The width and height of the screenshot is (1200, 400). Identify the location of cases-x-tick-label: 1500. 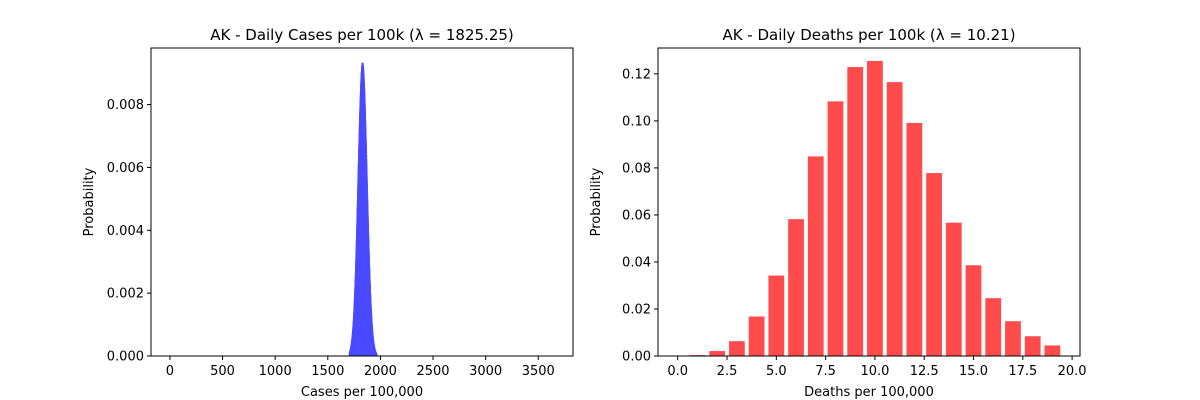
(327, 371).